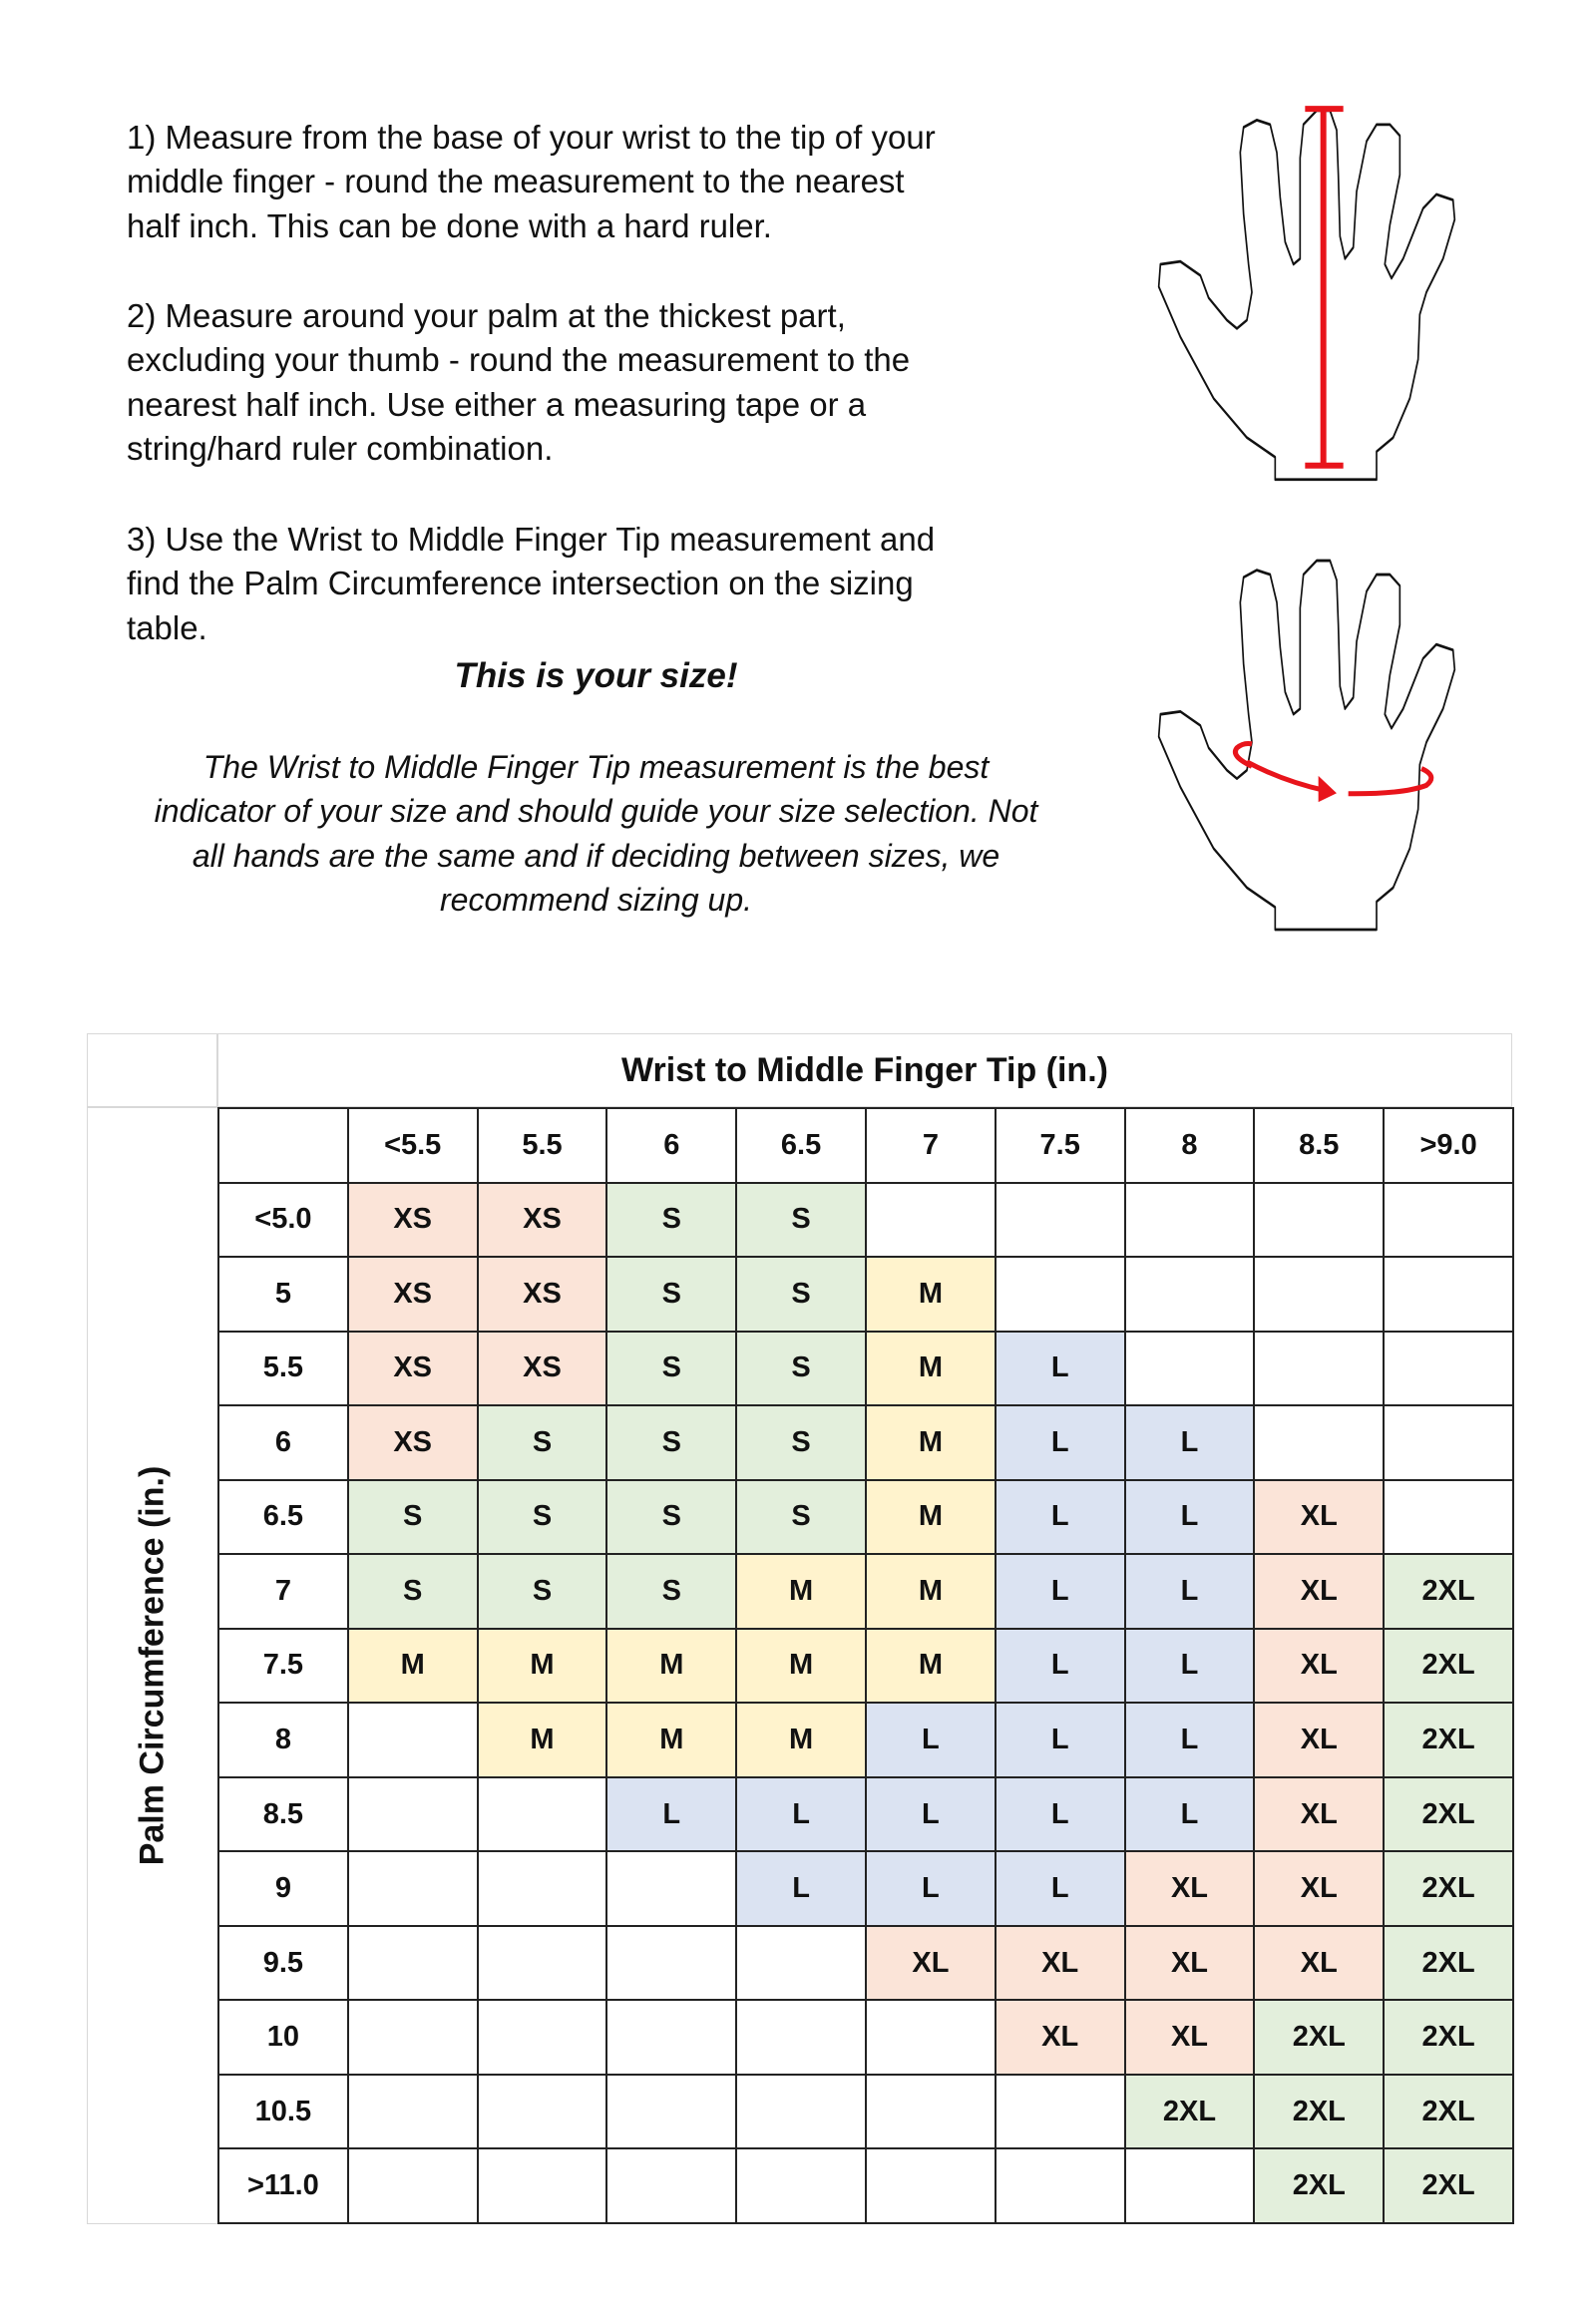  Describe the element at coordinates (932, 1146) in the screenshot. I see `column-header: 7` at that location.